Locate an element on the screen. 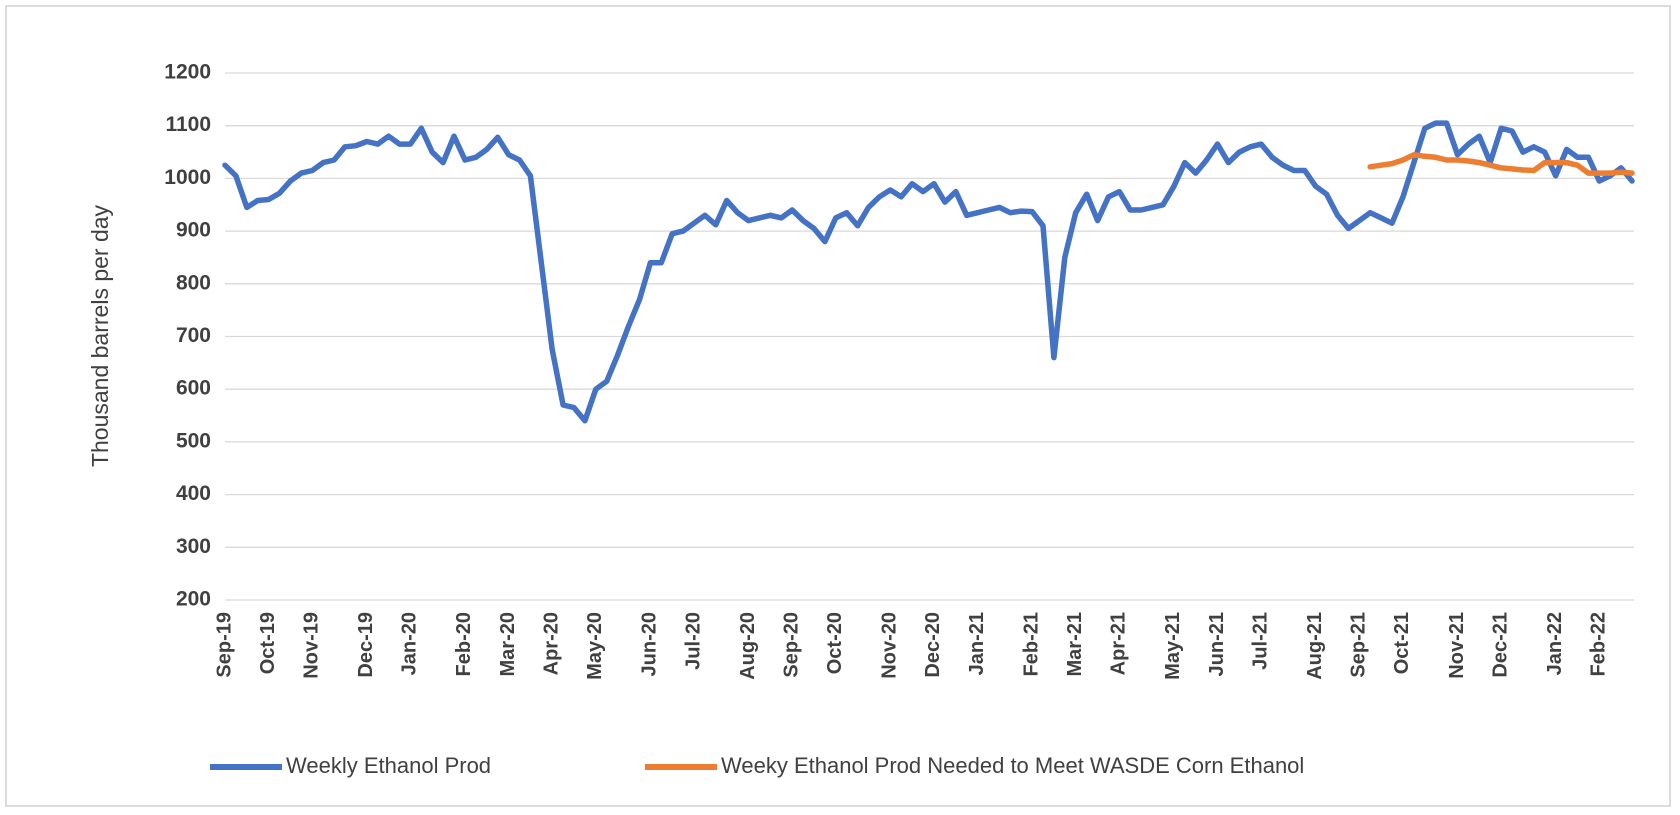  y-tick-label: 900 is located at coordinates (193, 230).